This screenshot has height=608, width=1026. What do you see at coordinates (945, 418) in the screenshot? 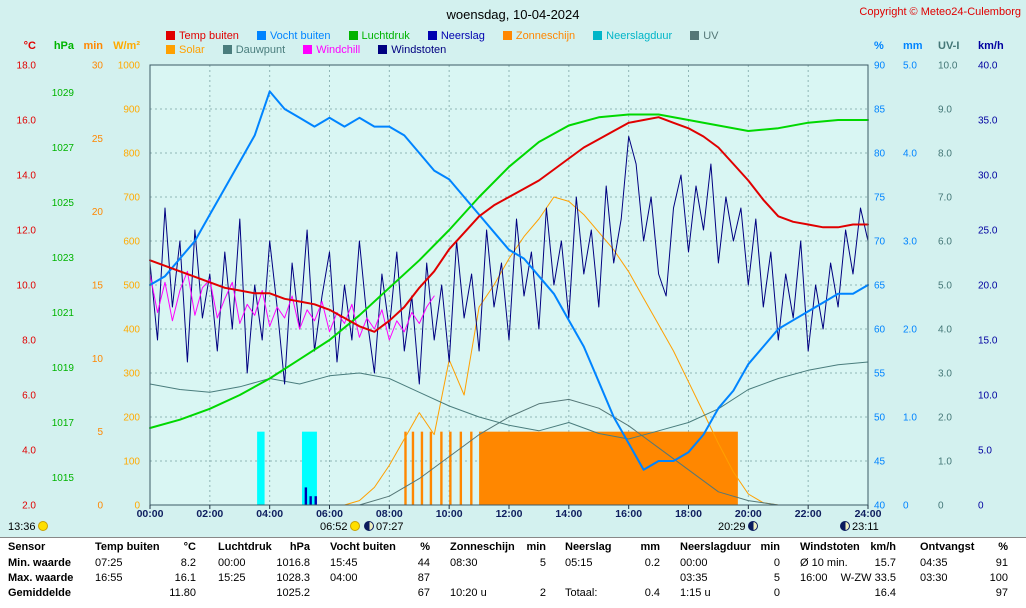
I see `axis-tick-uvi: 2.0` at bounding box center [945, 418].